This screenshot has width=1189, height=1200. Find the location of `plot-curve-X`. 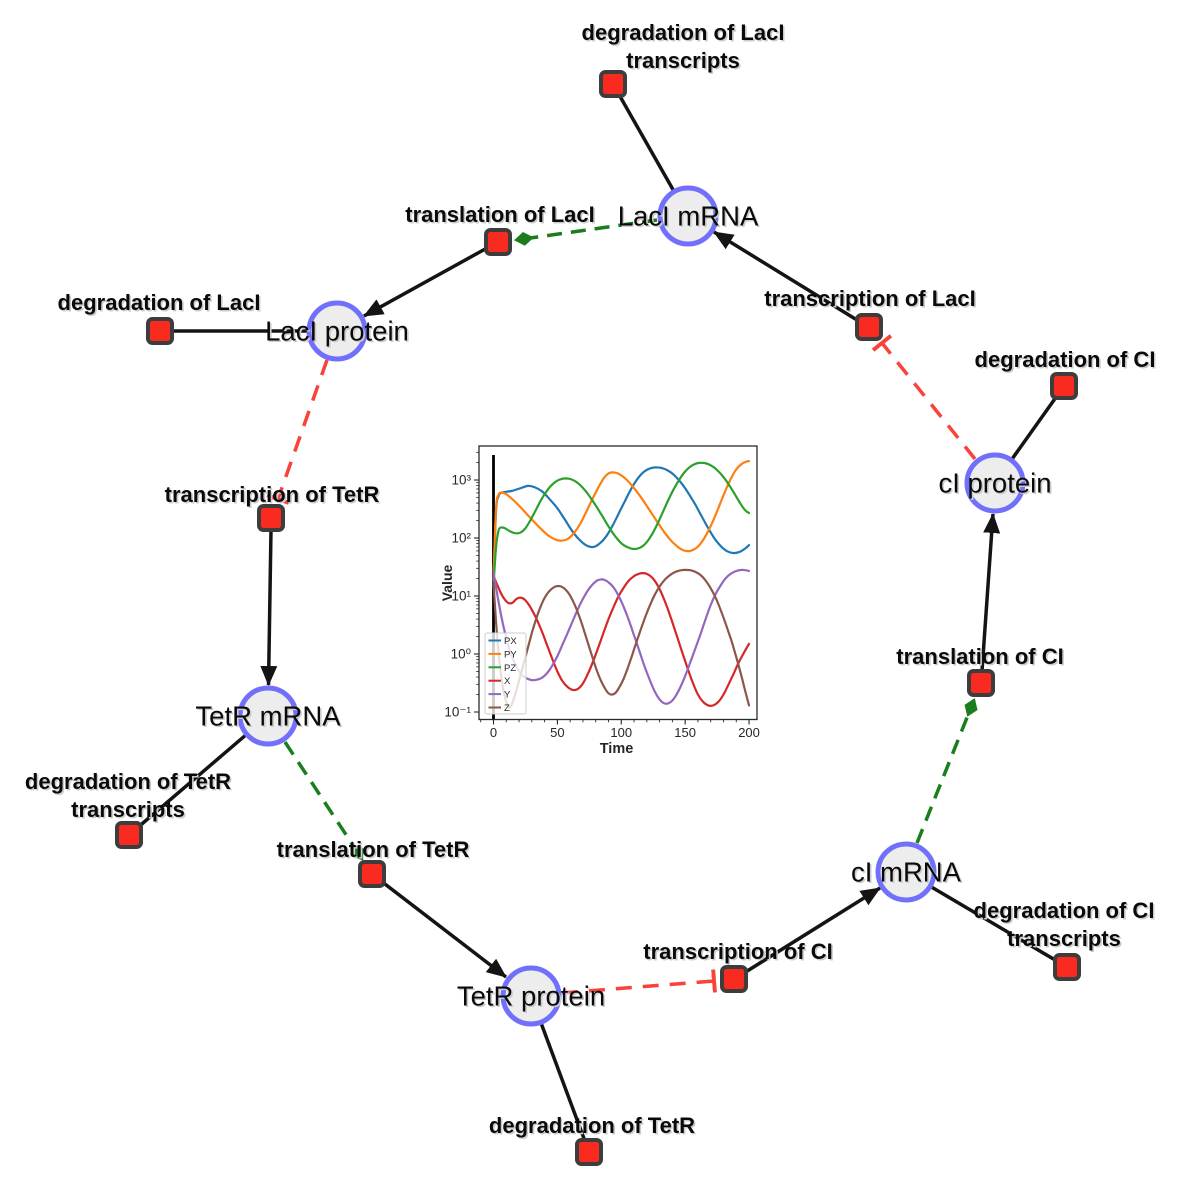

plot-curve-X is located at coordinates (621, 639).